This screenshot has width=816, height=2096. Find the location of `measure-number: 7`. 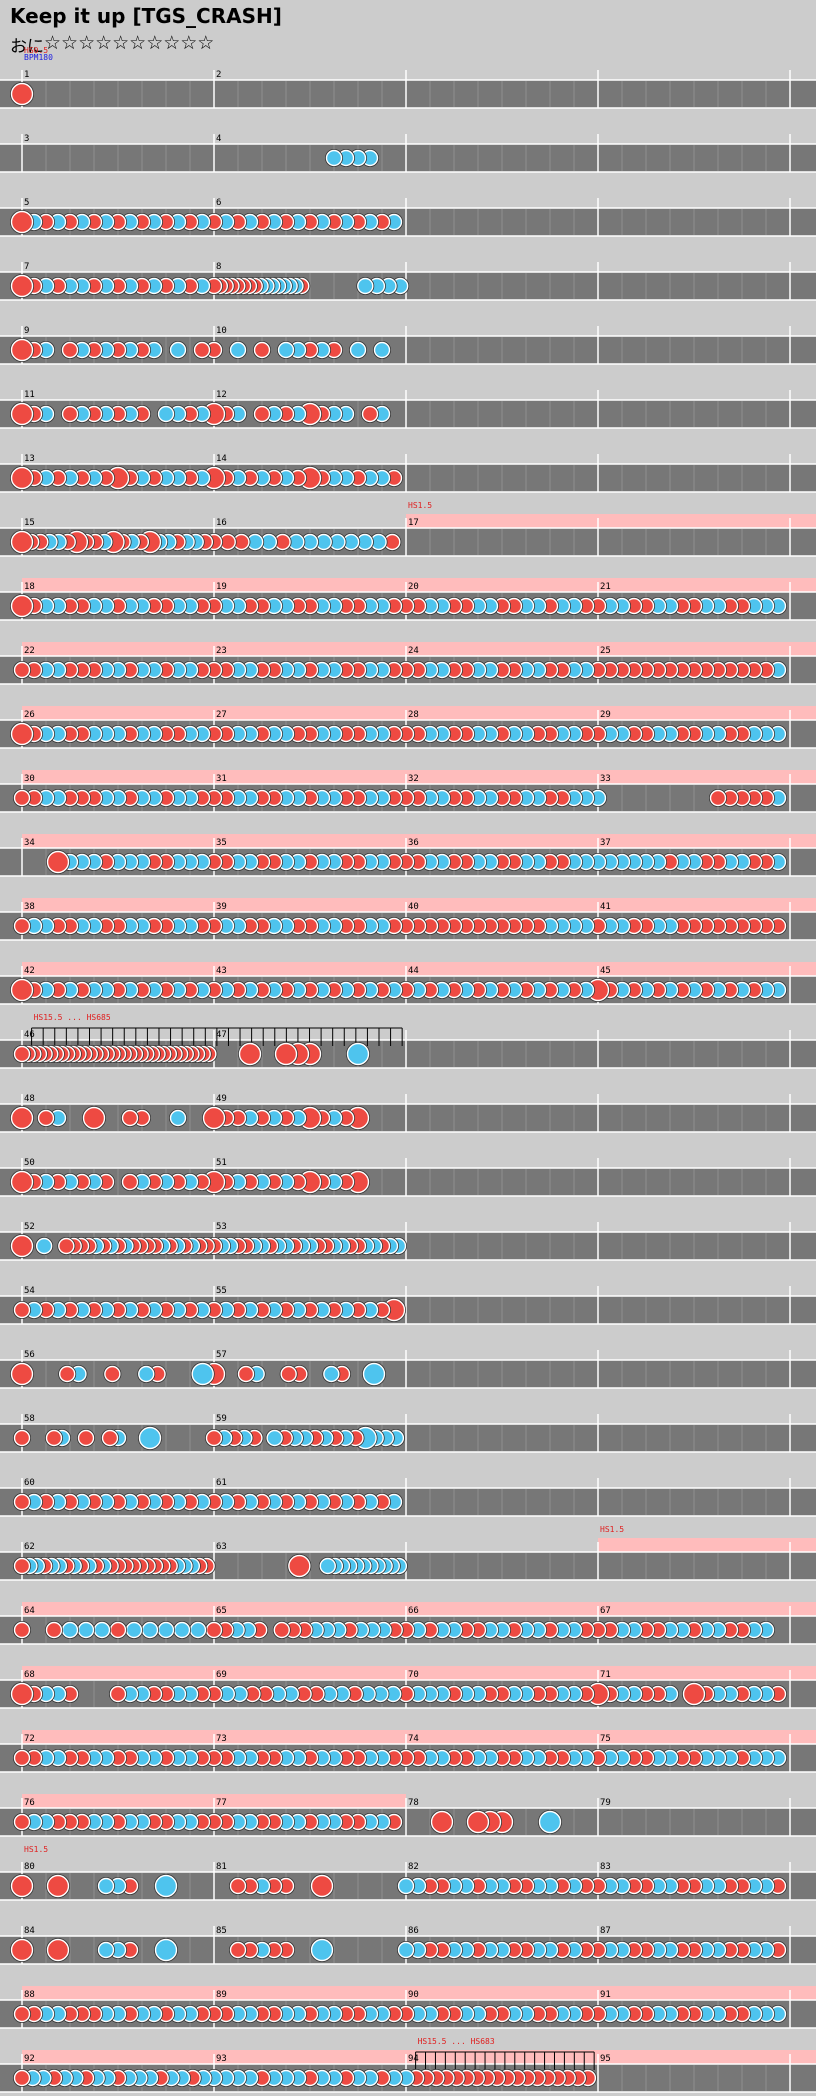

measure-number: 7 is located at coordinates (26, 267).